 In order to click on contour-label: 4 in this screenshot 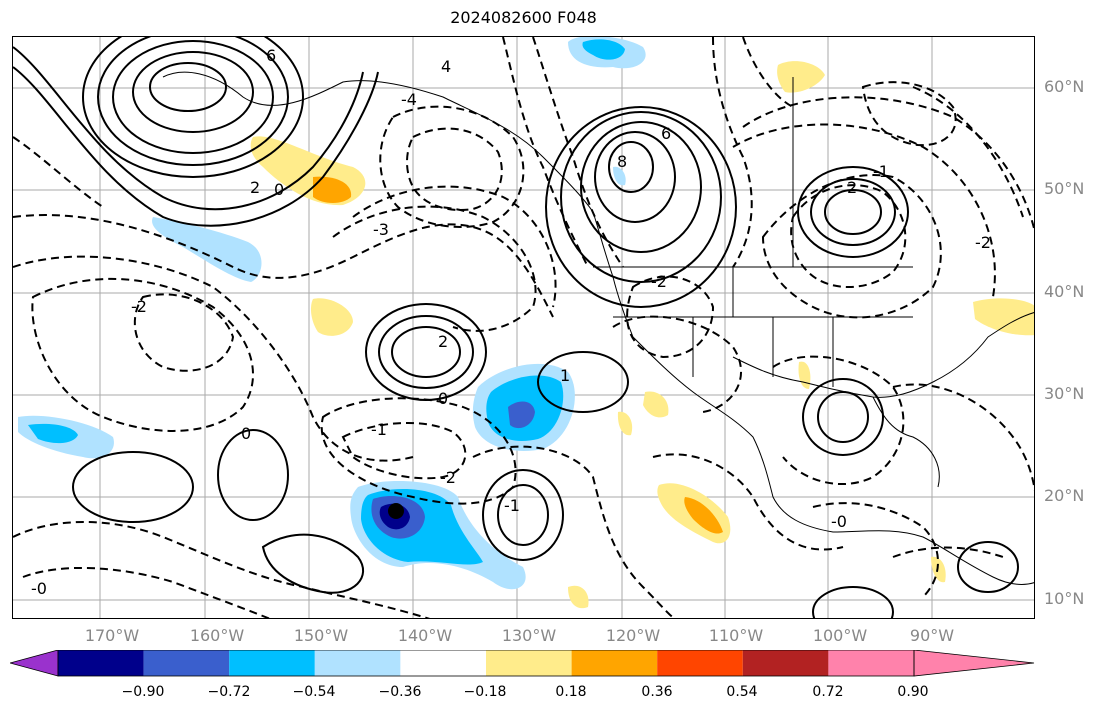, I will do `click(446, 66)`.